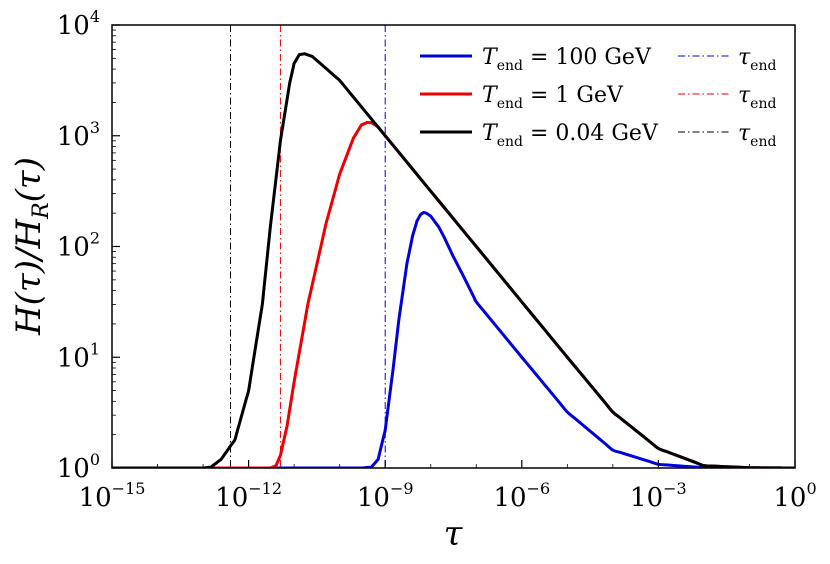 The width and height of the screenshot is (830, 564). Describe the element at coordinates (29, 179) in the screenshot. I see `y-label-rest: (τ)` at that location.